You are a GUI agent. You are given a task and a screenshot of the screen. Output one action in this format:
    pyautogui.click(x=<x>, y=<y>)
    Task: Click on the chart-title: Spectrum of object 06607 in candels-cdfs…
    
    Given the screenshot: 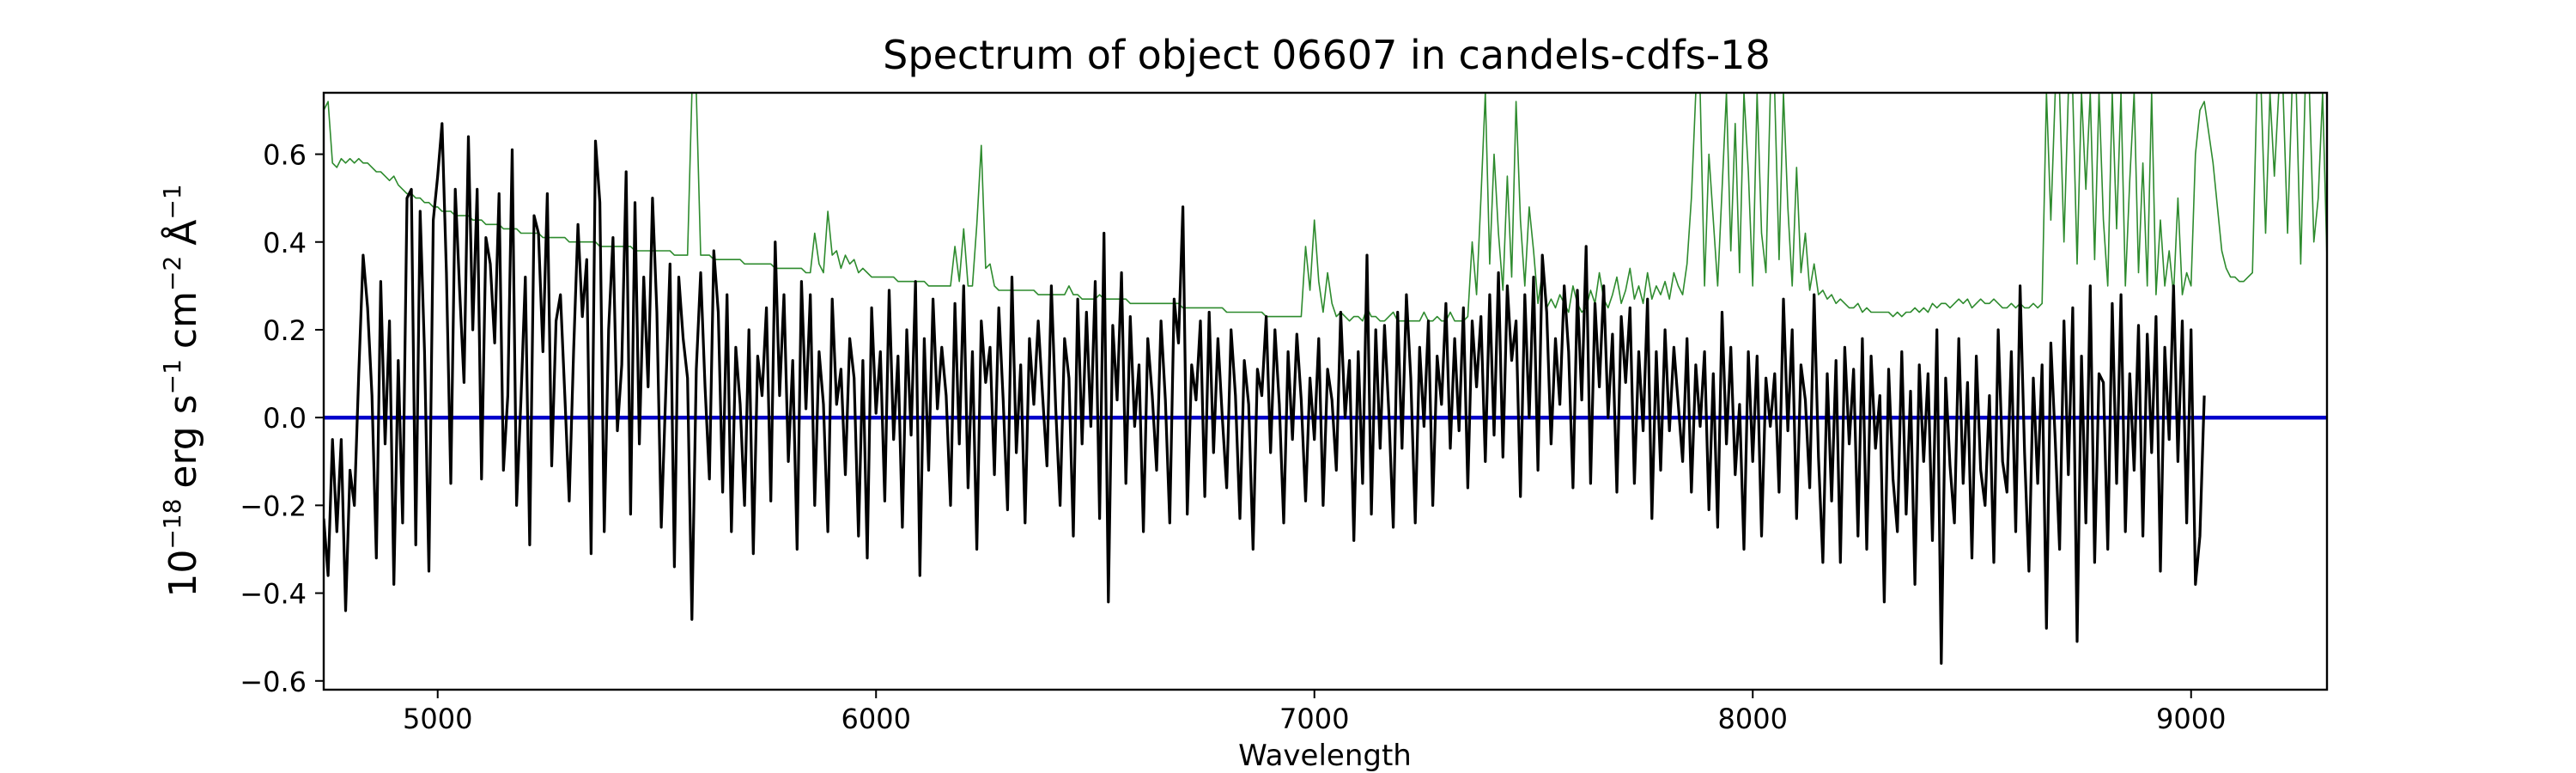 What is the action you would take?
    pyautogui.click(x=1327, y=55)
    